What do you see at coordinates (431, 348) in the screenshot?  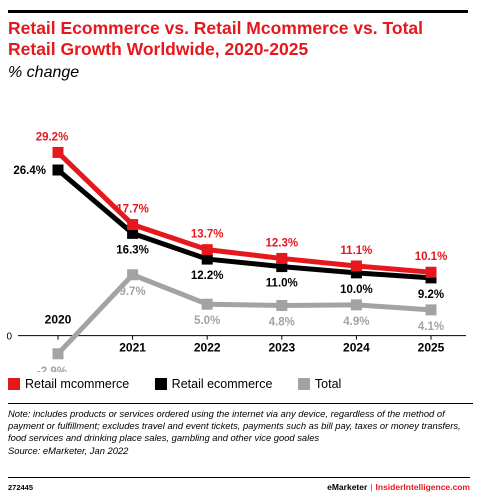 I see `x-tick-label-2025: 2025` at bounding box center [431, 348].